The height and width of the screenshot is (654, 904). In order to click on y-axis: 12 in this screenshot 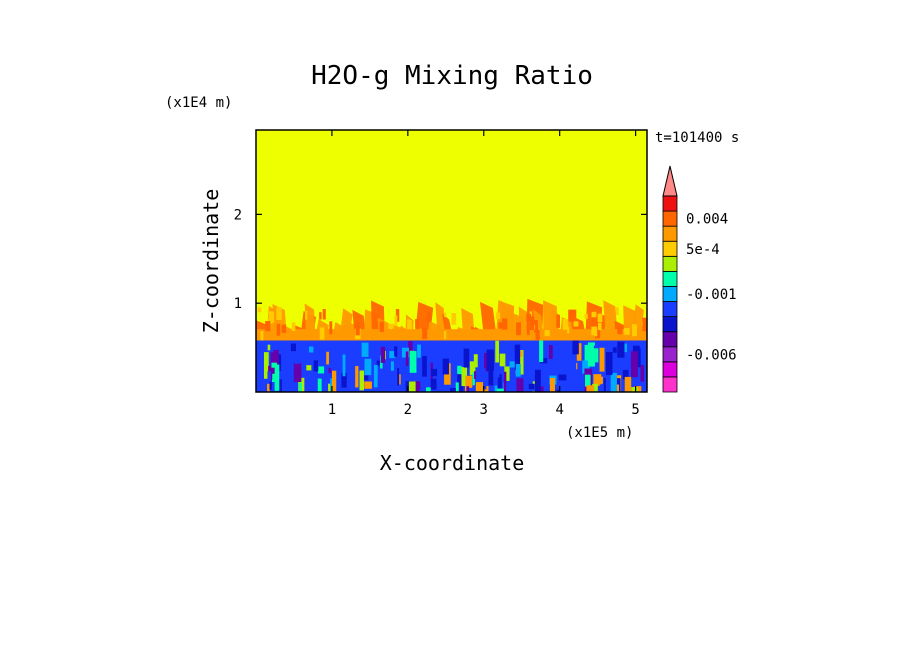, I will do `click(440, 259)`.